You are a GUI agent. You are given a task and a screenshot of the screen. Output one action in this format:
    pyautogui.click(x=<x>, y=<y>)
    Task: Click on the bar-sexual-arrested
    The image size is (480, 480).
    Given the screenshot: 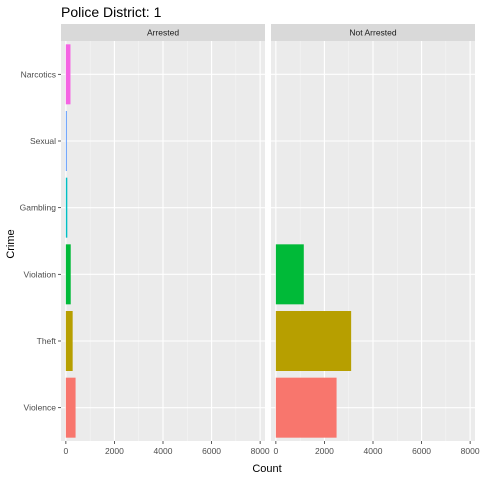 What is the action you would take?
    pyautogui.click(x=66, y=141)
    